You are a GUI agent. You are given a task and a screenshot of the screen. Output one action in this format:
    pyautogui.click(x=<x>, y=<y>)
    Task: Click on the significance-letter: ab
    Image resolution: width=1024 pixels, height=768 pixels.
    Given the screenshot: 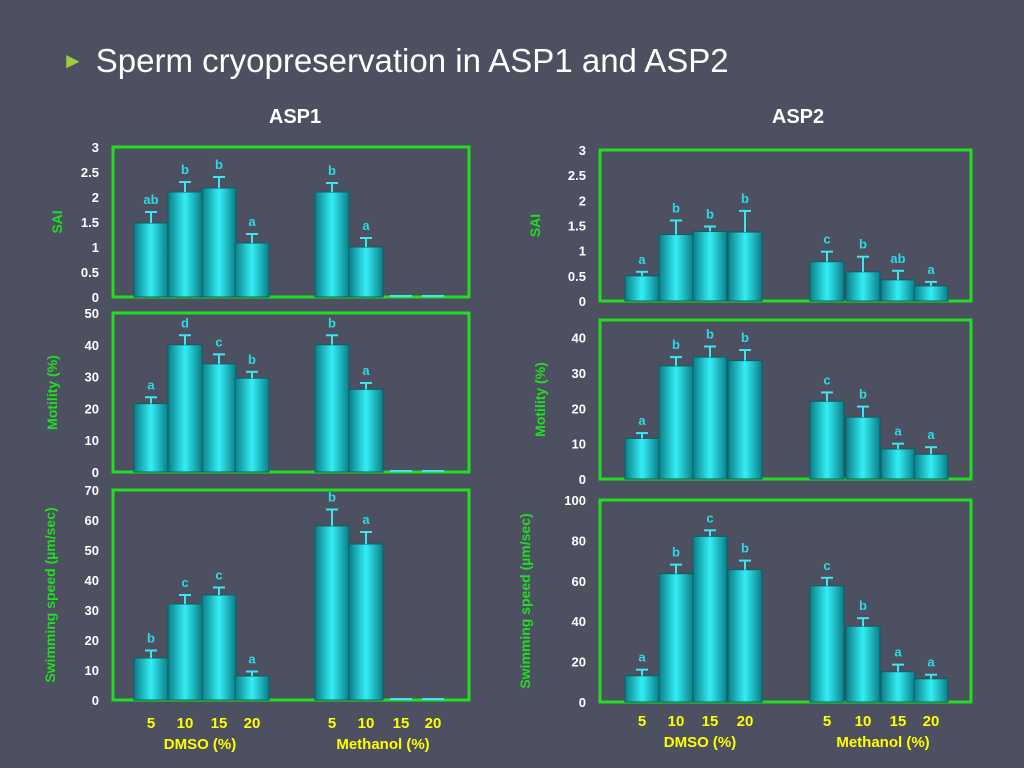 What is the action you would take?
    pyautogui.click(x=150, y=199)
    